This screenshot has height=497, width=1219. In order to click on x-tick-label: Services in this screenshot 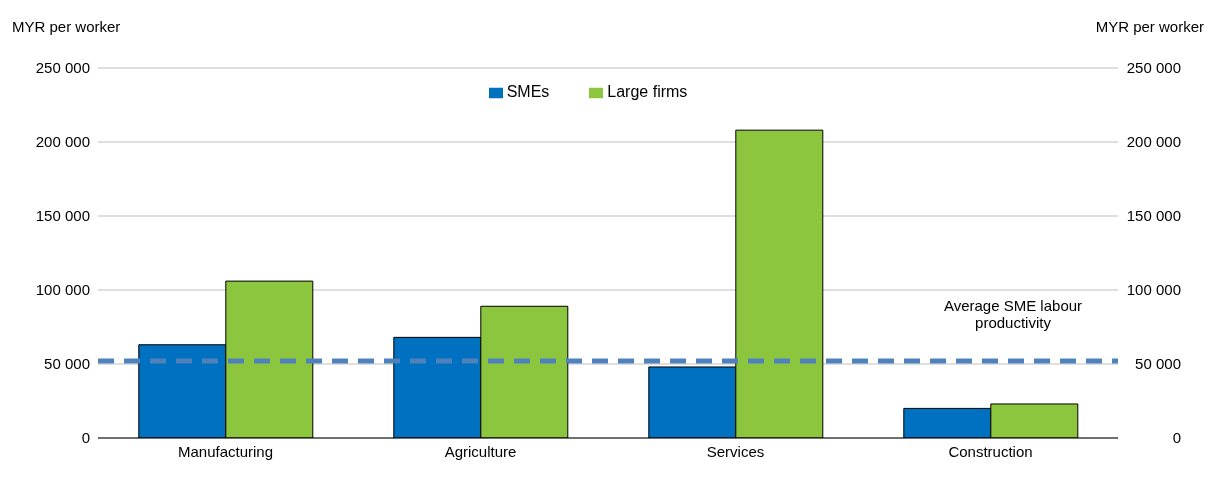, I will do `click(735, 451)`.